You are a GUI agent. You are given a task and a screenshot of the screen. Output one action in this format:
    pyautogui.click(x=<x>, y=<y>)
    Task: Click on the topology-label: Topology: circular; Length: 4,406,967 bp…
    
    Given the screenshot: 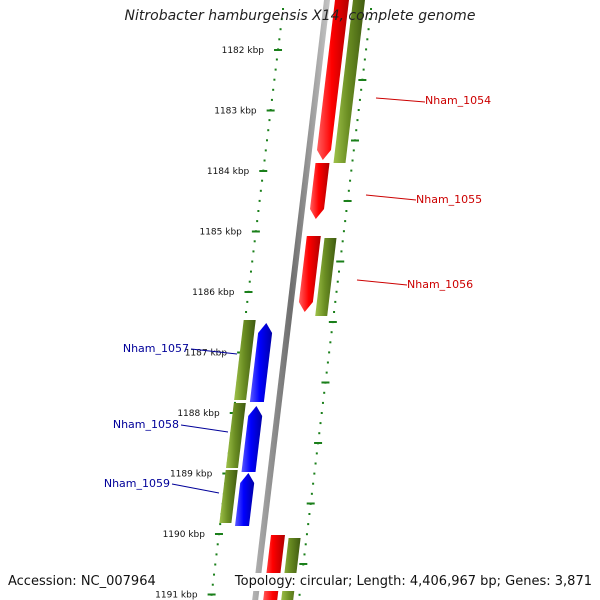 What is the action you would take?
    pyautogui.click(x=413, y=582)
    